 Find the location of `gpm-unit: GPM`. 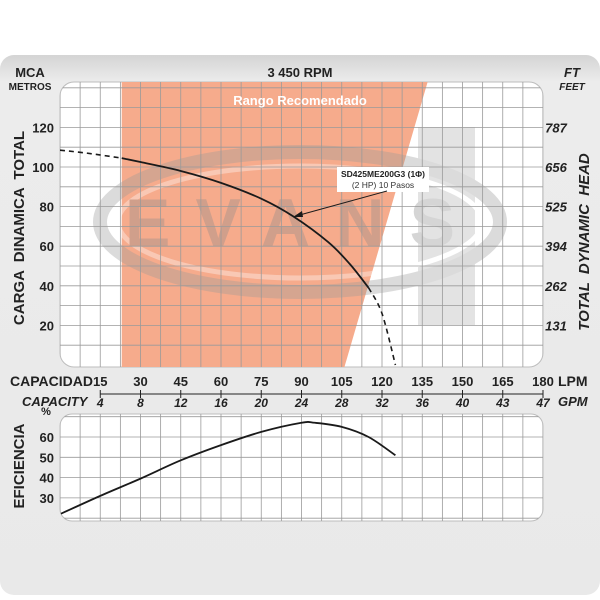

gpm-unit: GPM is located at coordinates (573, 401).